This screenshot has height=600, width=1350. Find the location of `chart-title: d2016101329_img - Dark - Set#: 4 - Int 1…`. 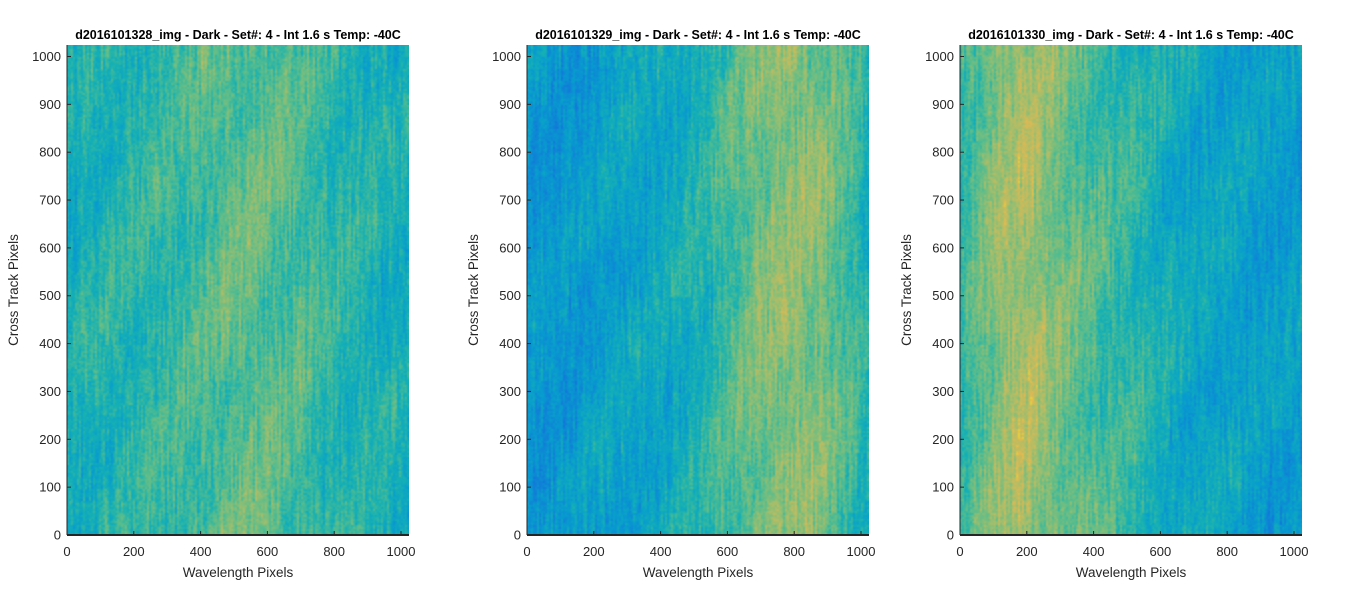

chart-title: d2016101329_img - Dark - Set#: 4 - Int 1… is located at coordinates (698, 35).